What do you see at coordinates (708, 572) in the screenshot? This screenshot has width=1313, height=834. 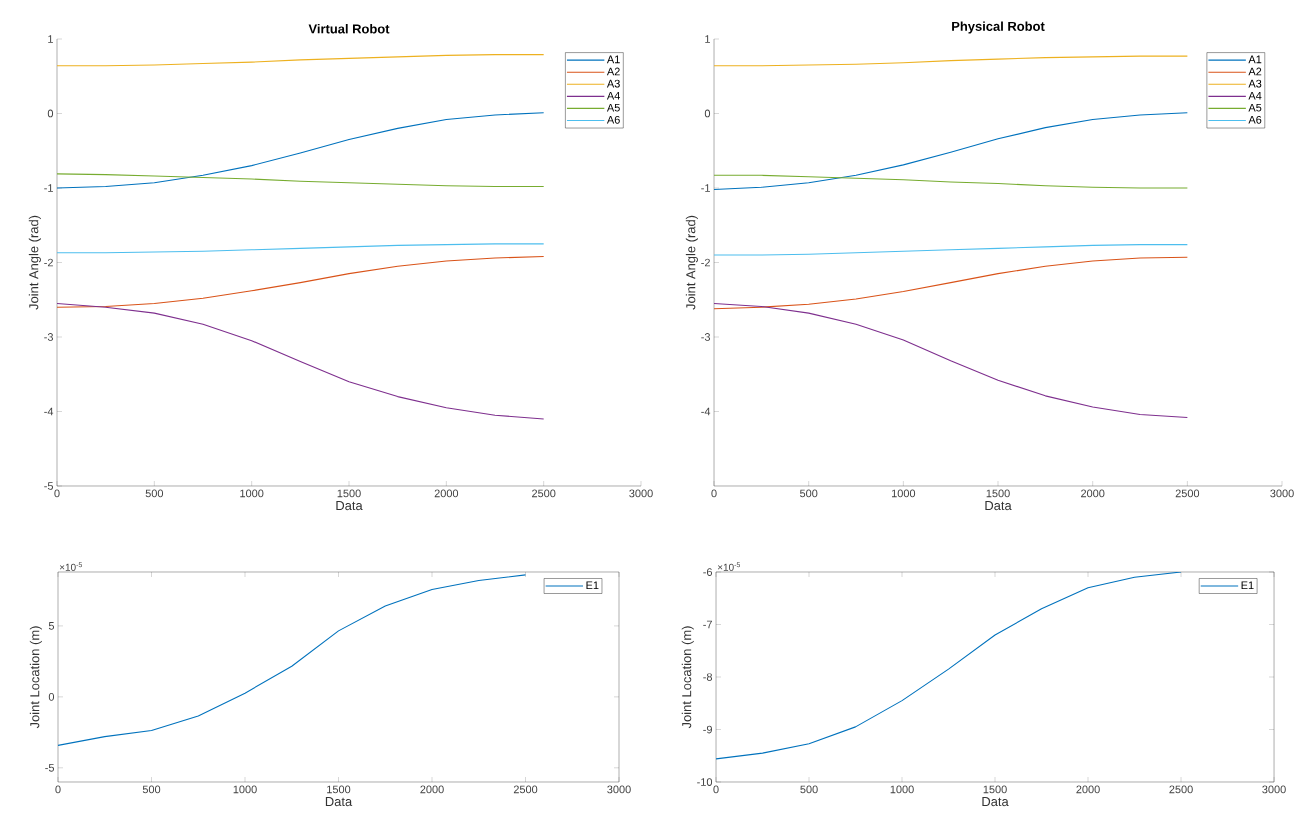 I see `y-tick-label: -6` at bounding box center [708, 572].